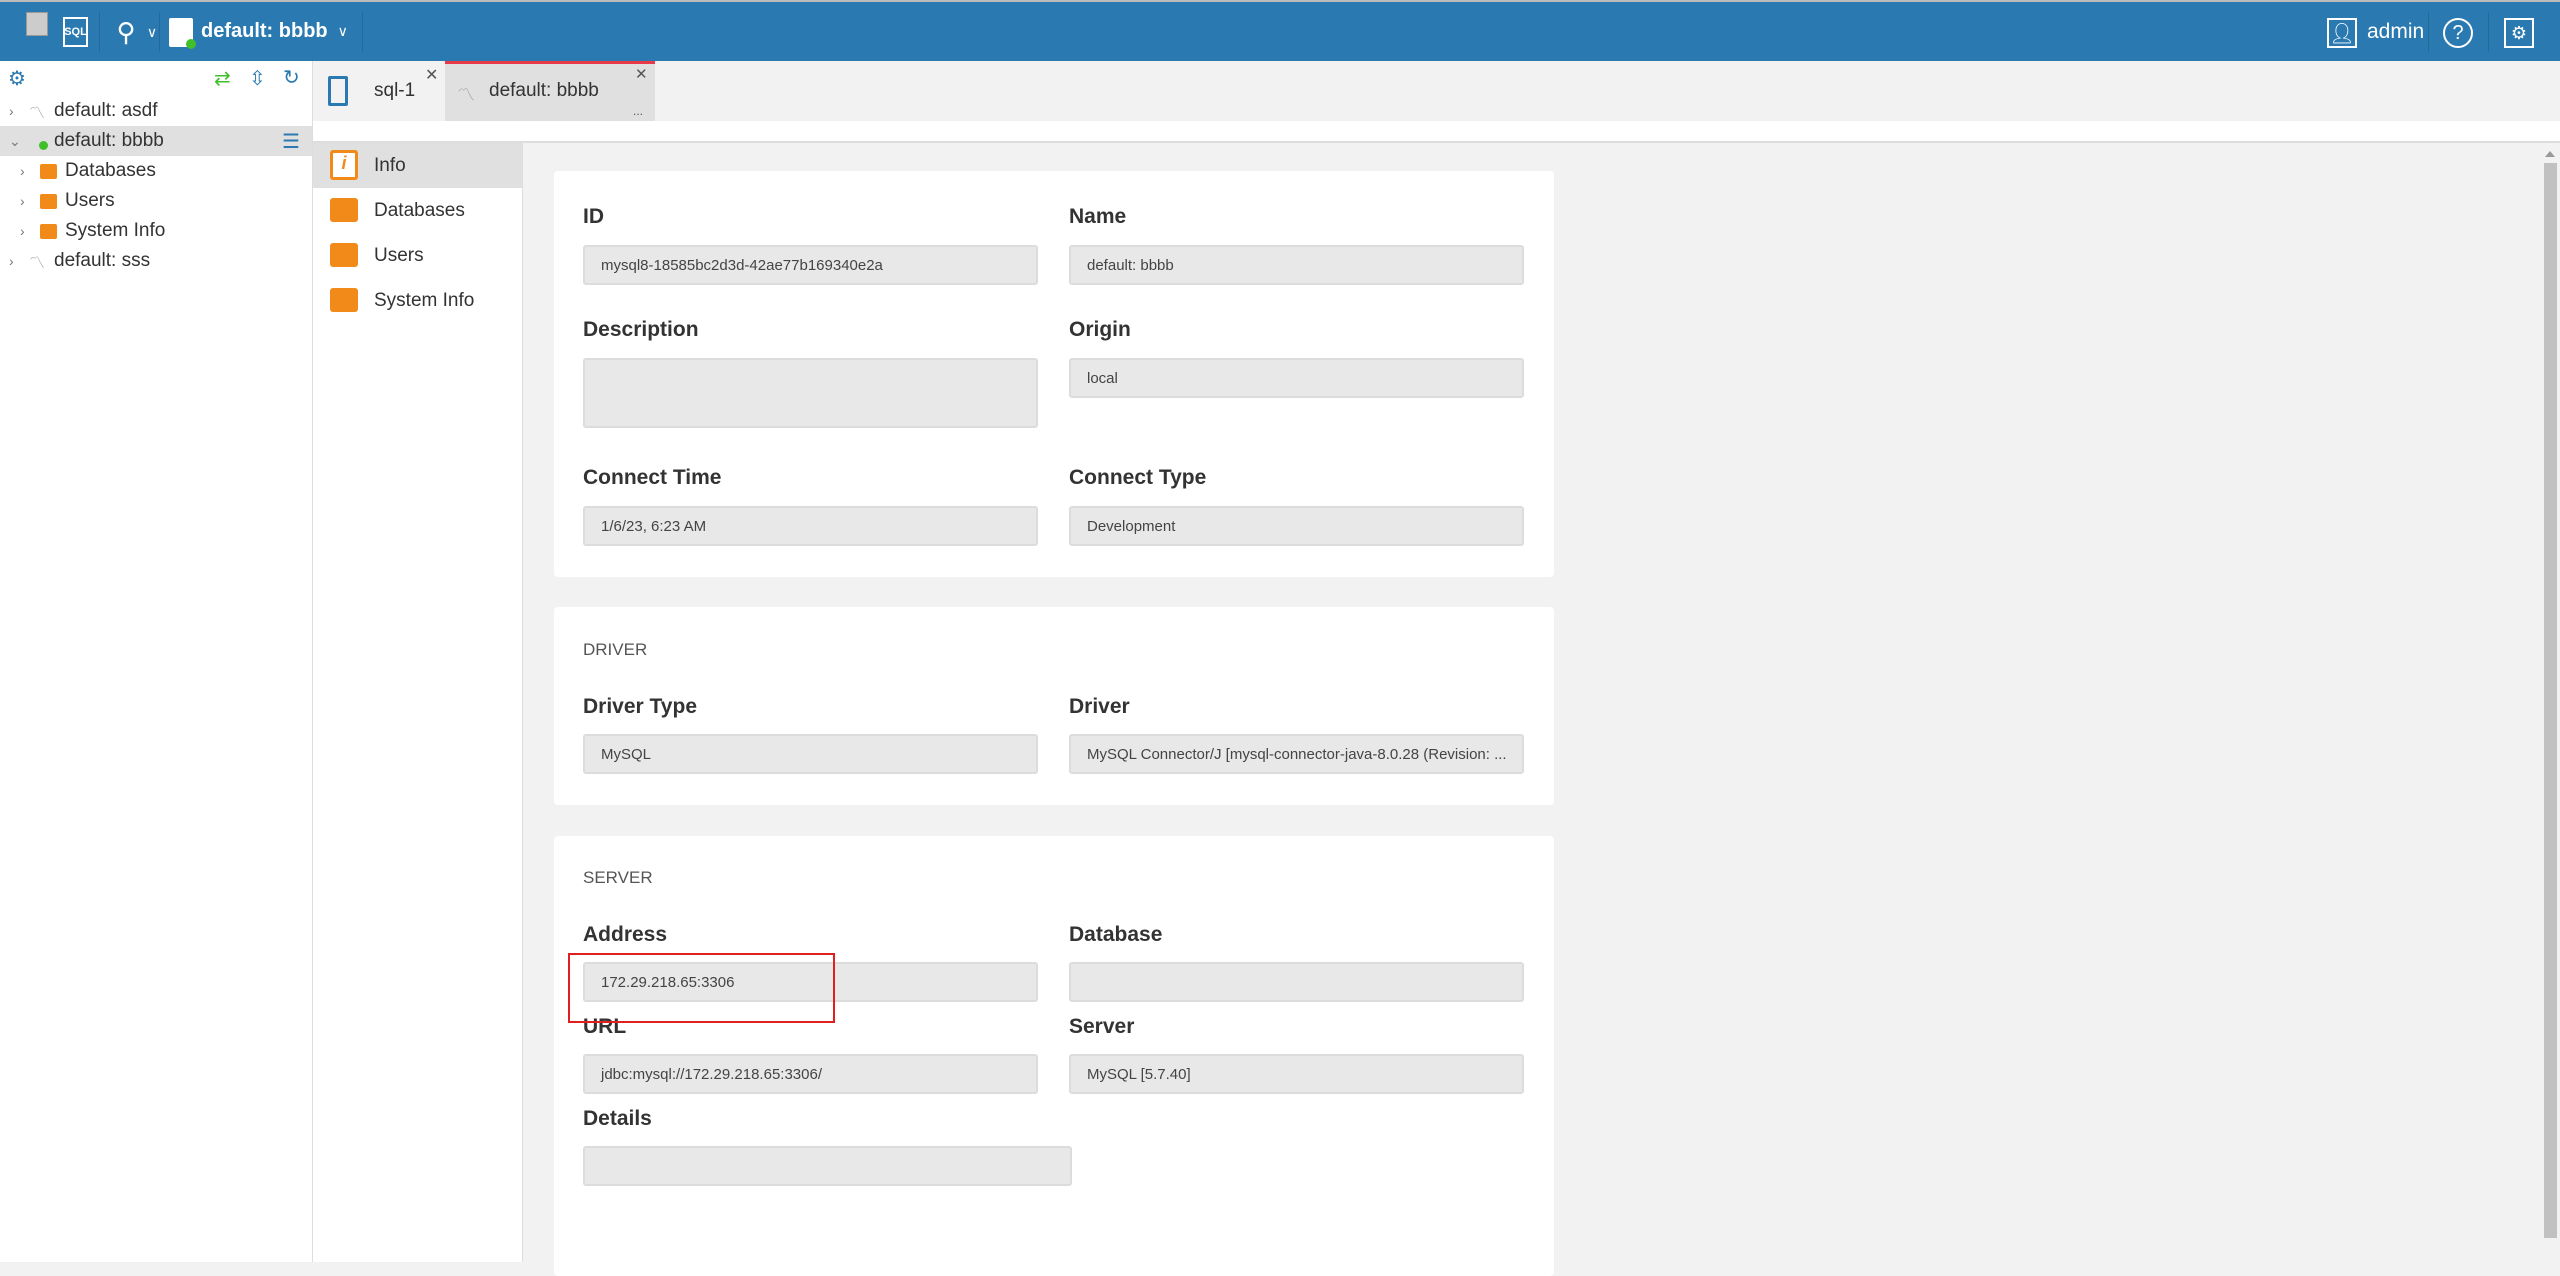  Describe the element at coordinates (156, 201) in the screenshot. I see `tree-item-users: › Users` at that location.